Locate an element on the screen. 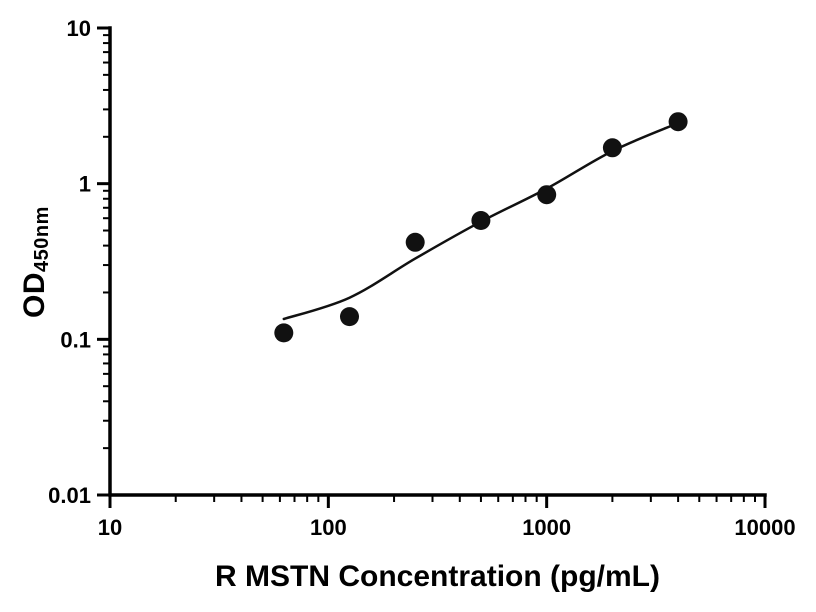 This screenshot has width=816, height=612. y-axis-title-main: OD is located at coordinates (34, 294).